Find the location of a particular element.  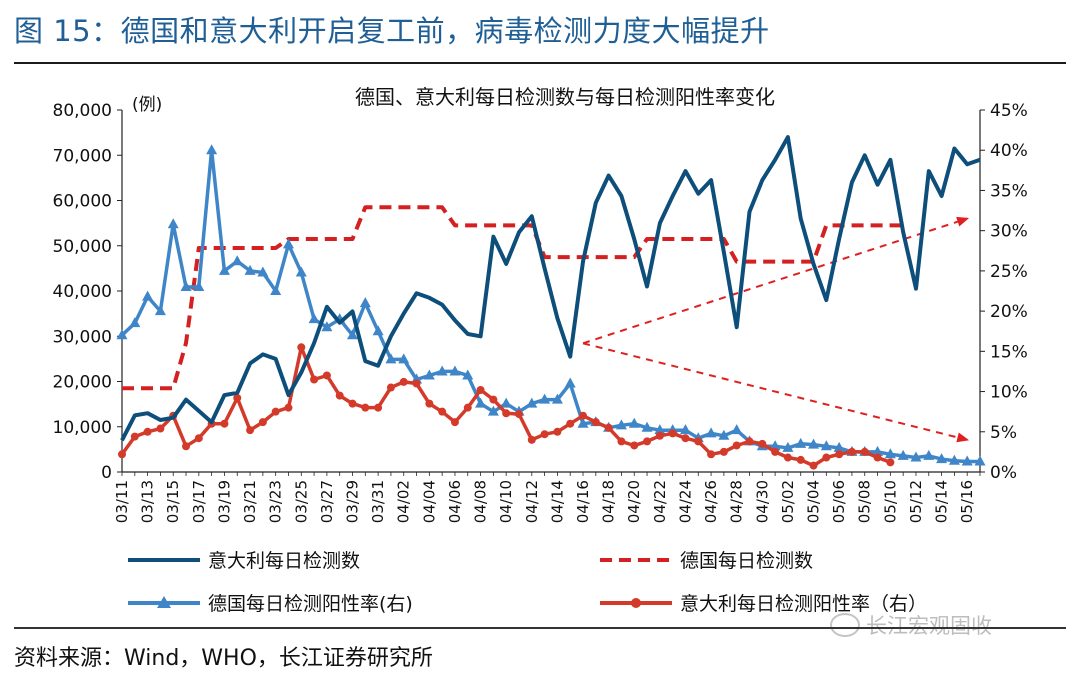

figure-title: 图 15：德国和意大利开启复工前，病毒检测力度大幅提升 is located at coordinates (392, 31).